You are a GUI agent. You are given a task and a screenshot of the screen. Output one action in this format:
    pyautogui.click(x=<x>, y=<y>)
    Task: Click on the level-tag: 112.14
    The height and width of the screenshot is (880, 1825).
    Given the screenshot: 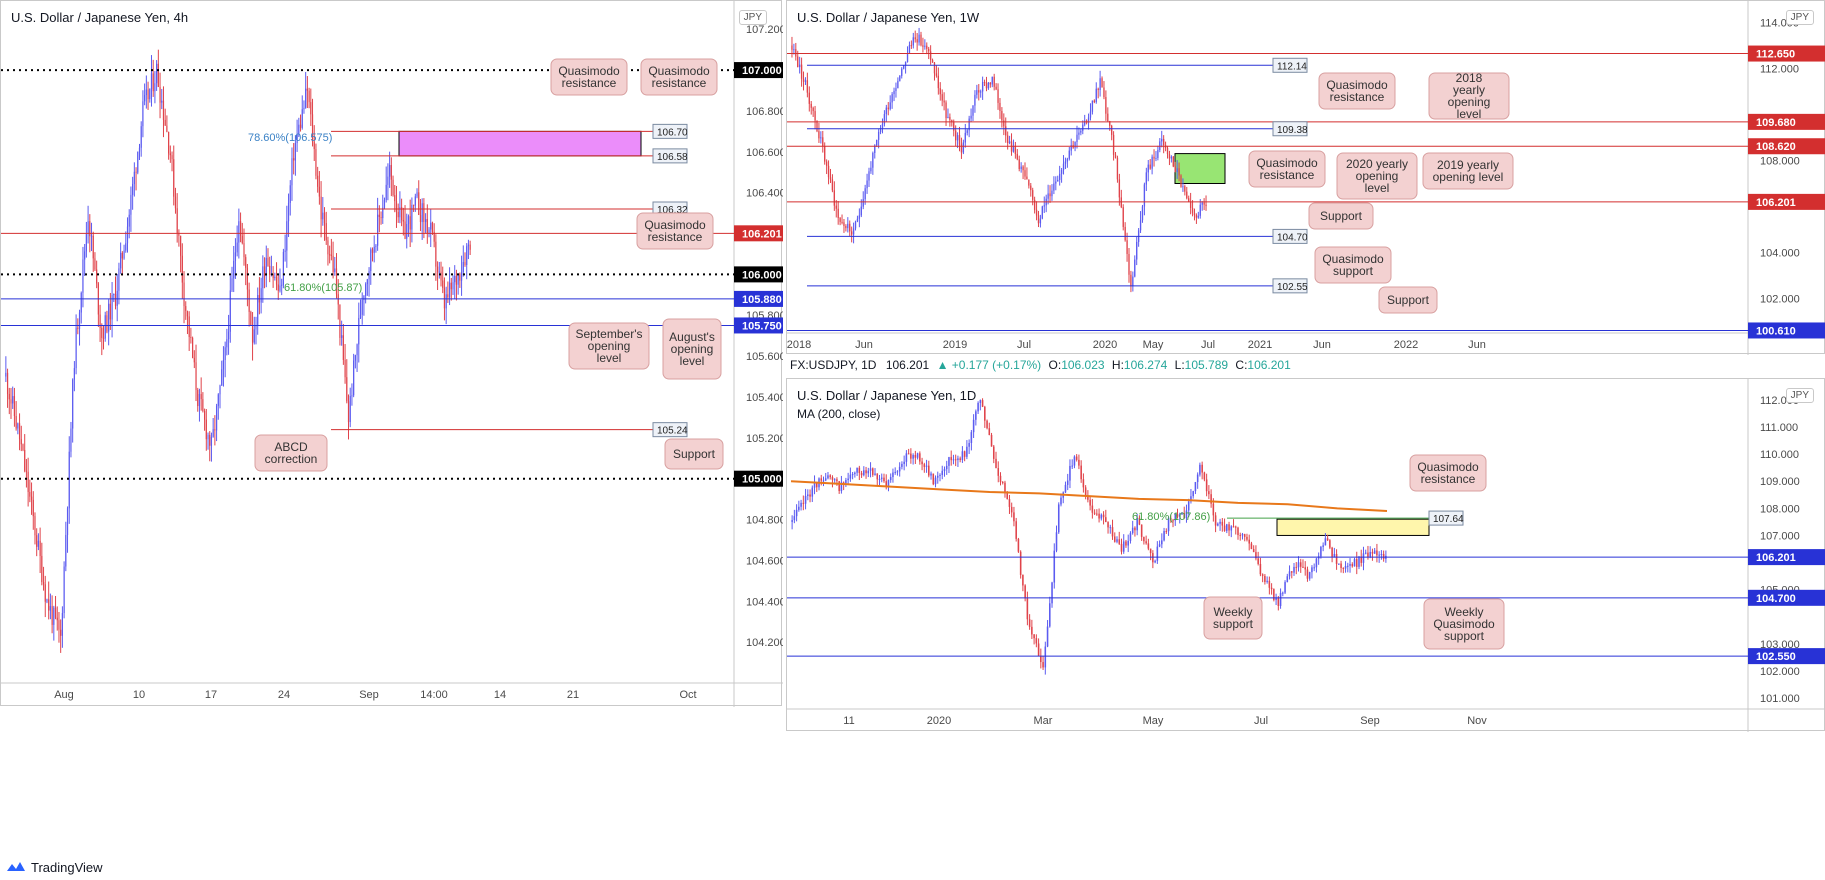 What is the action you would take?
    pyautogui.click(x=1292, y=66)
    